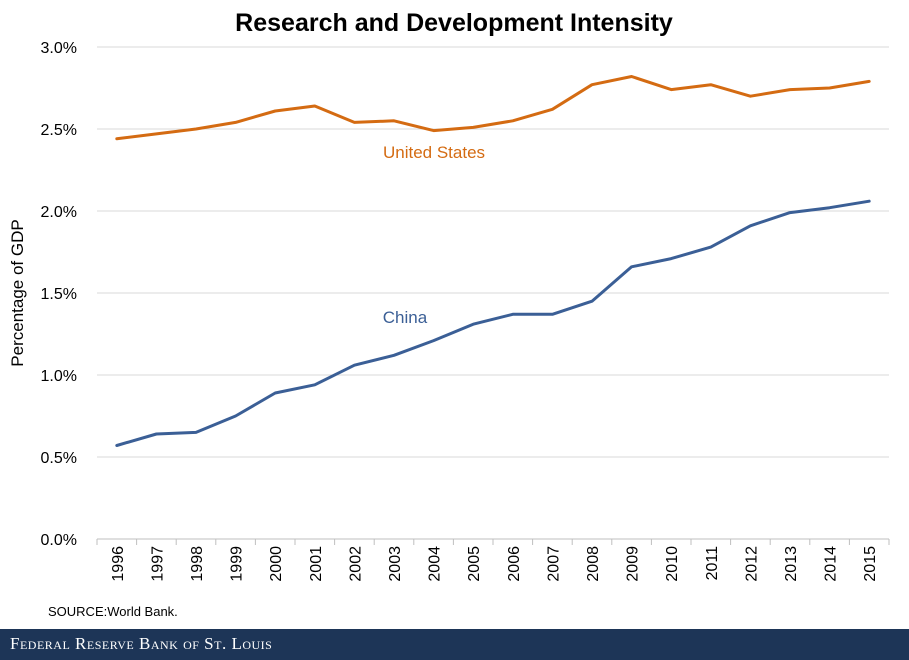 This screenshot has width=909, height=660. What do you see at coordinates (553, 564) in the screenshot?
I see `x-tick-label: 2007` at bounding box center [553, 564].